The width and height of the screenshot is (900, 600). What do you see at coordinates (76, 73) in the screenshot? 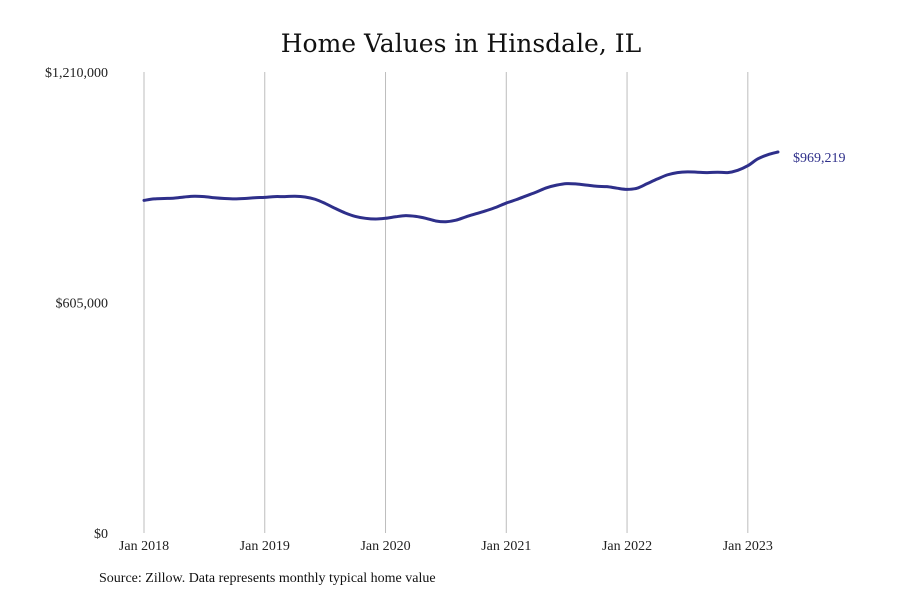
I see `y-tick-label: $1,210,000` at bounding box center [76, 73].